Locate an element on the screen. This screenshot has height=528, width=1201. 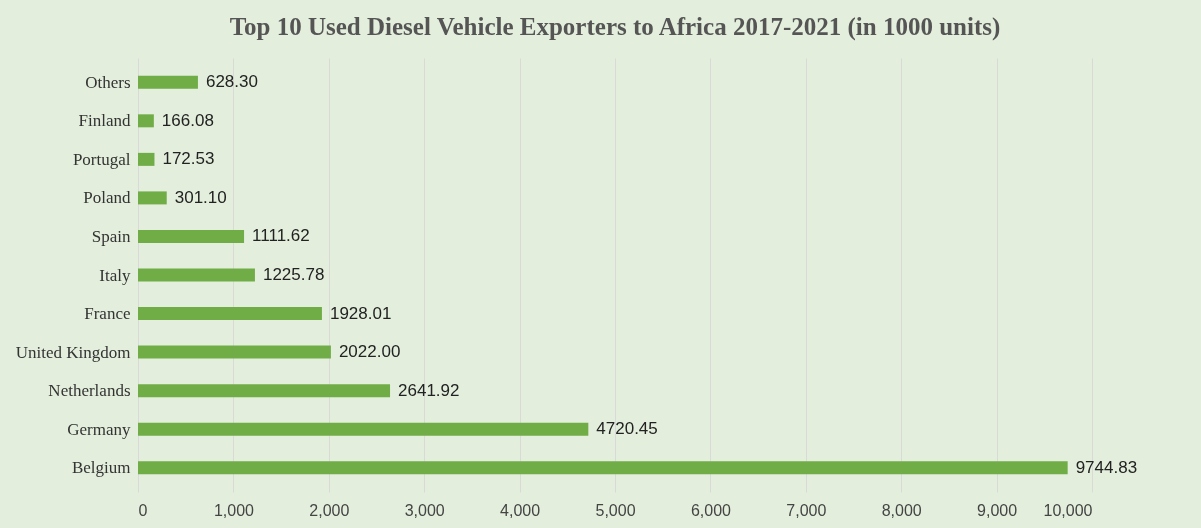
x-tick-label: 3,000 is located at coordinates (424, 510).